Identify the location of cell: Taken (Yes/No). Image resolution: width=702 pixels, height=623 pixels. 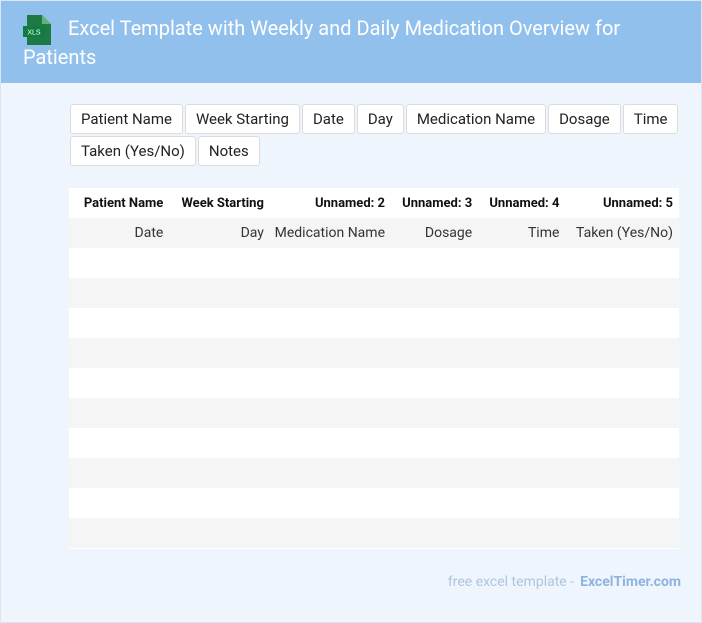
(624, 233).